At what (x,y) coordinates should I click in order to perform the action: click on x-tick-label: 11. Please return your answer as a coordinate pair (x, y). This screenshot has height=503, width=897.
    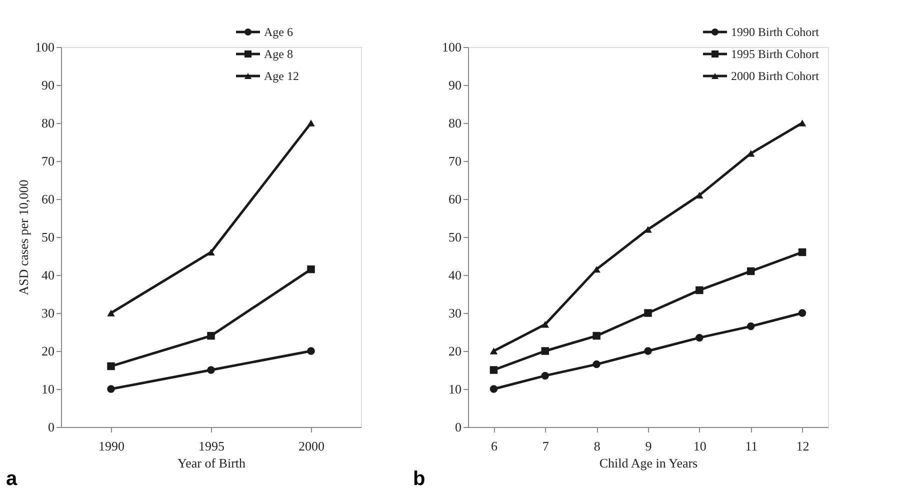
    Looking at the image, I should click on (751, 446).